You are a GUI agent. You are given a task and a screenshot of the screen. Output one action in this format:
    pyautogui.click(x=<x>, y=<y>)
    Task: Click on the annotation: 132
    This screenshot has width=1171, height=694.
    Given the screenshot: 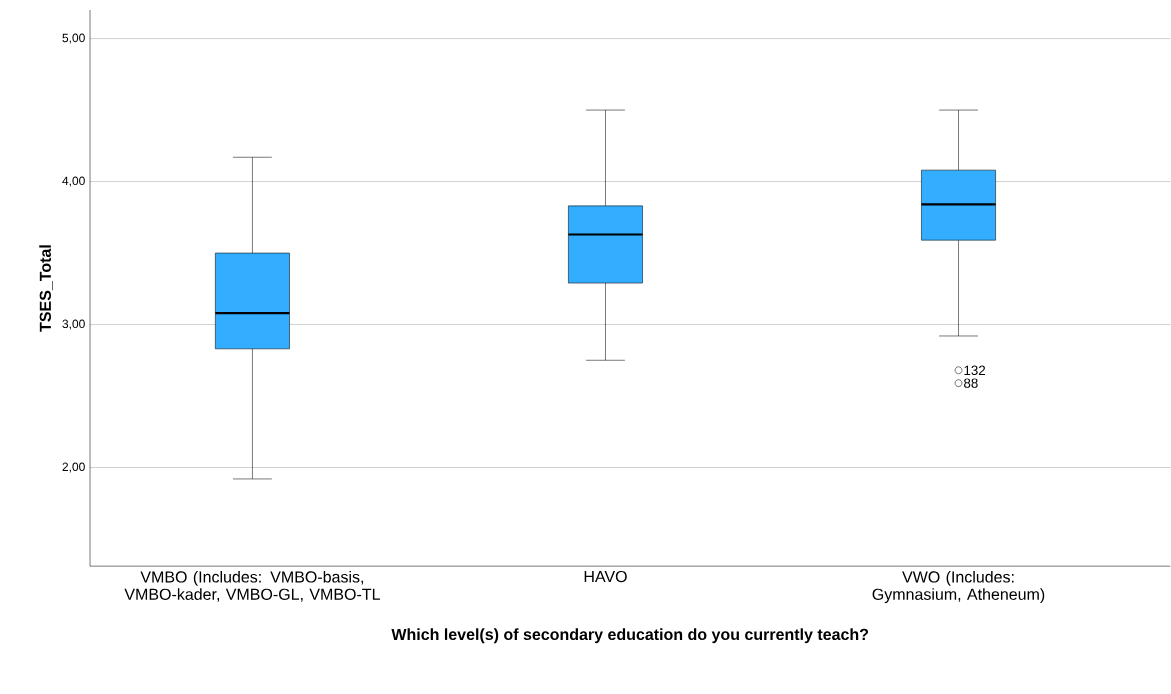 What is the action you would take?
    pyautogui.click(x=975, y=370)
    